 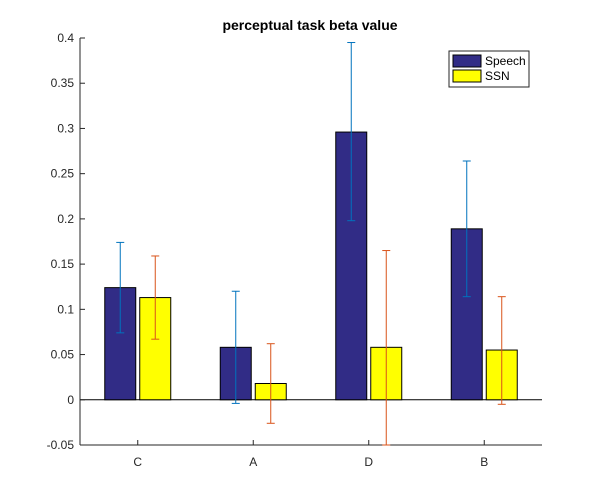 I want to click on error-bar-ssn-a, so click(x=270, y=383).